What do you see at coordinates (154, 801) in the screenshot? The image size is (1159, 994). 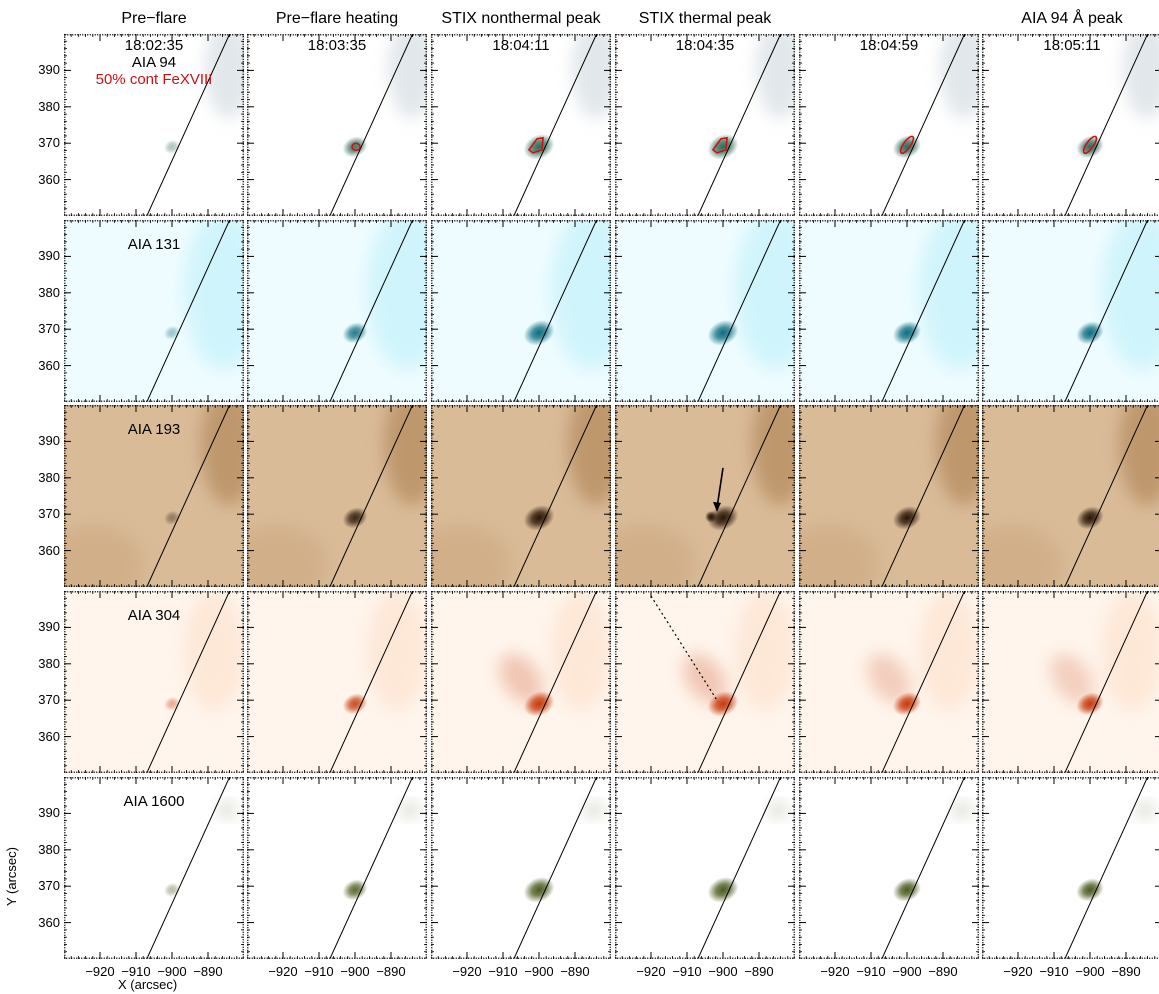 I see `panel-wavelength: AIA 1600` at bounding box center [154, 801].